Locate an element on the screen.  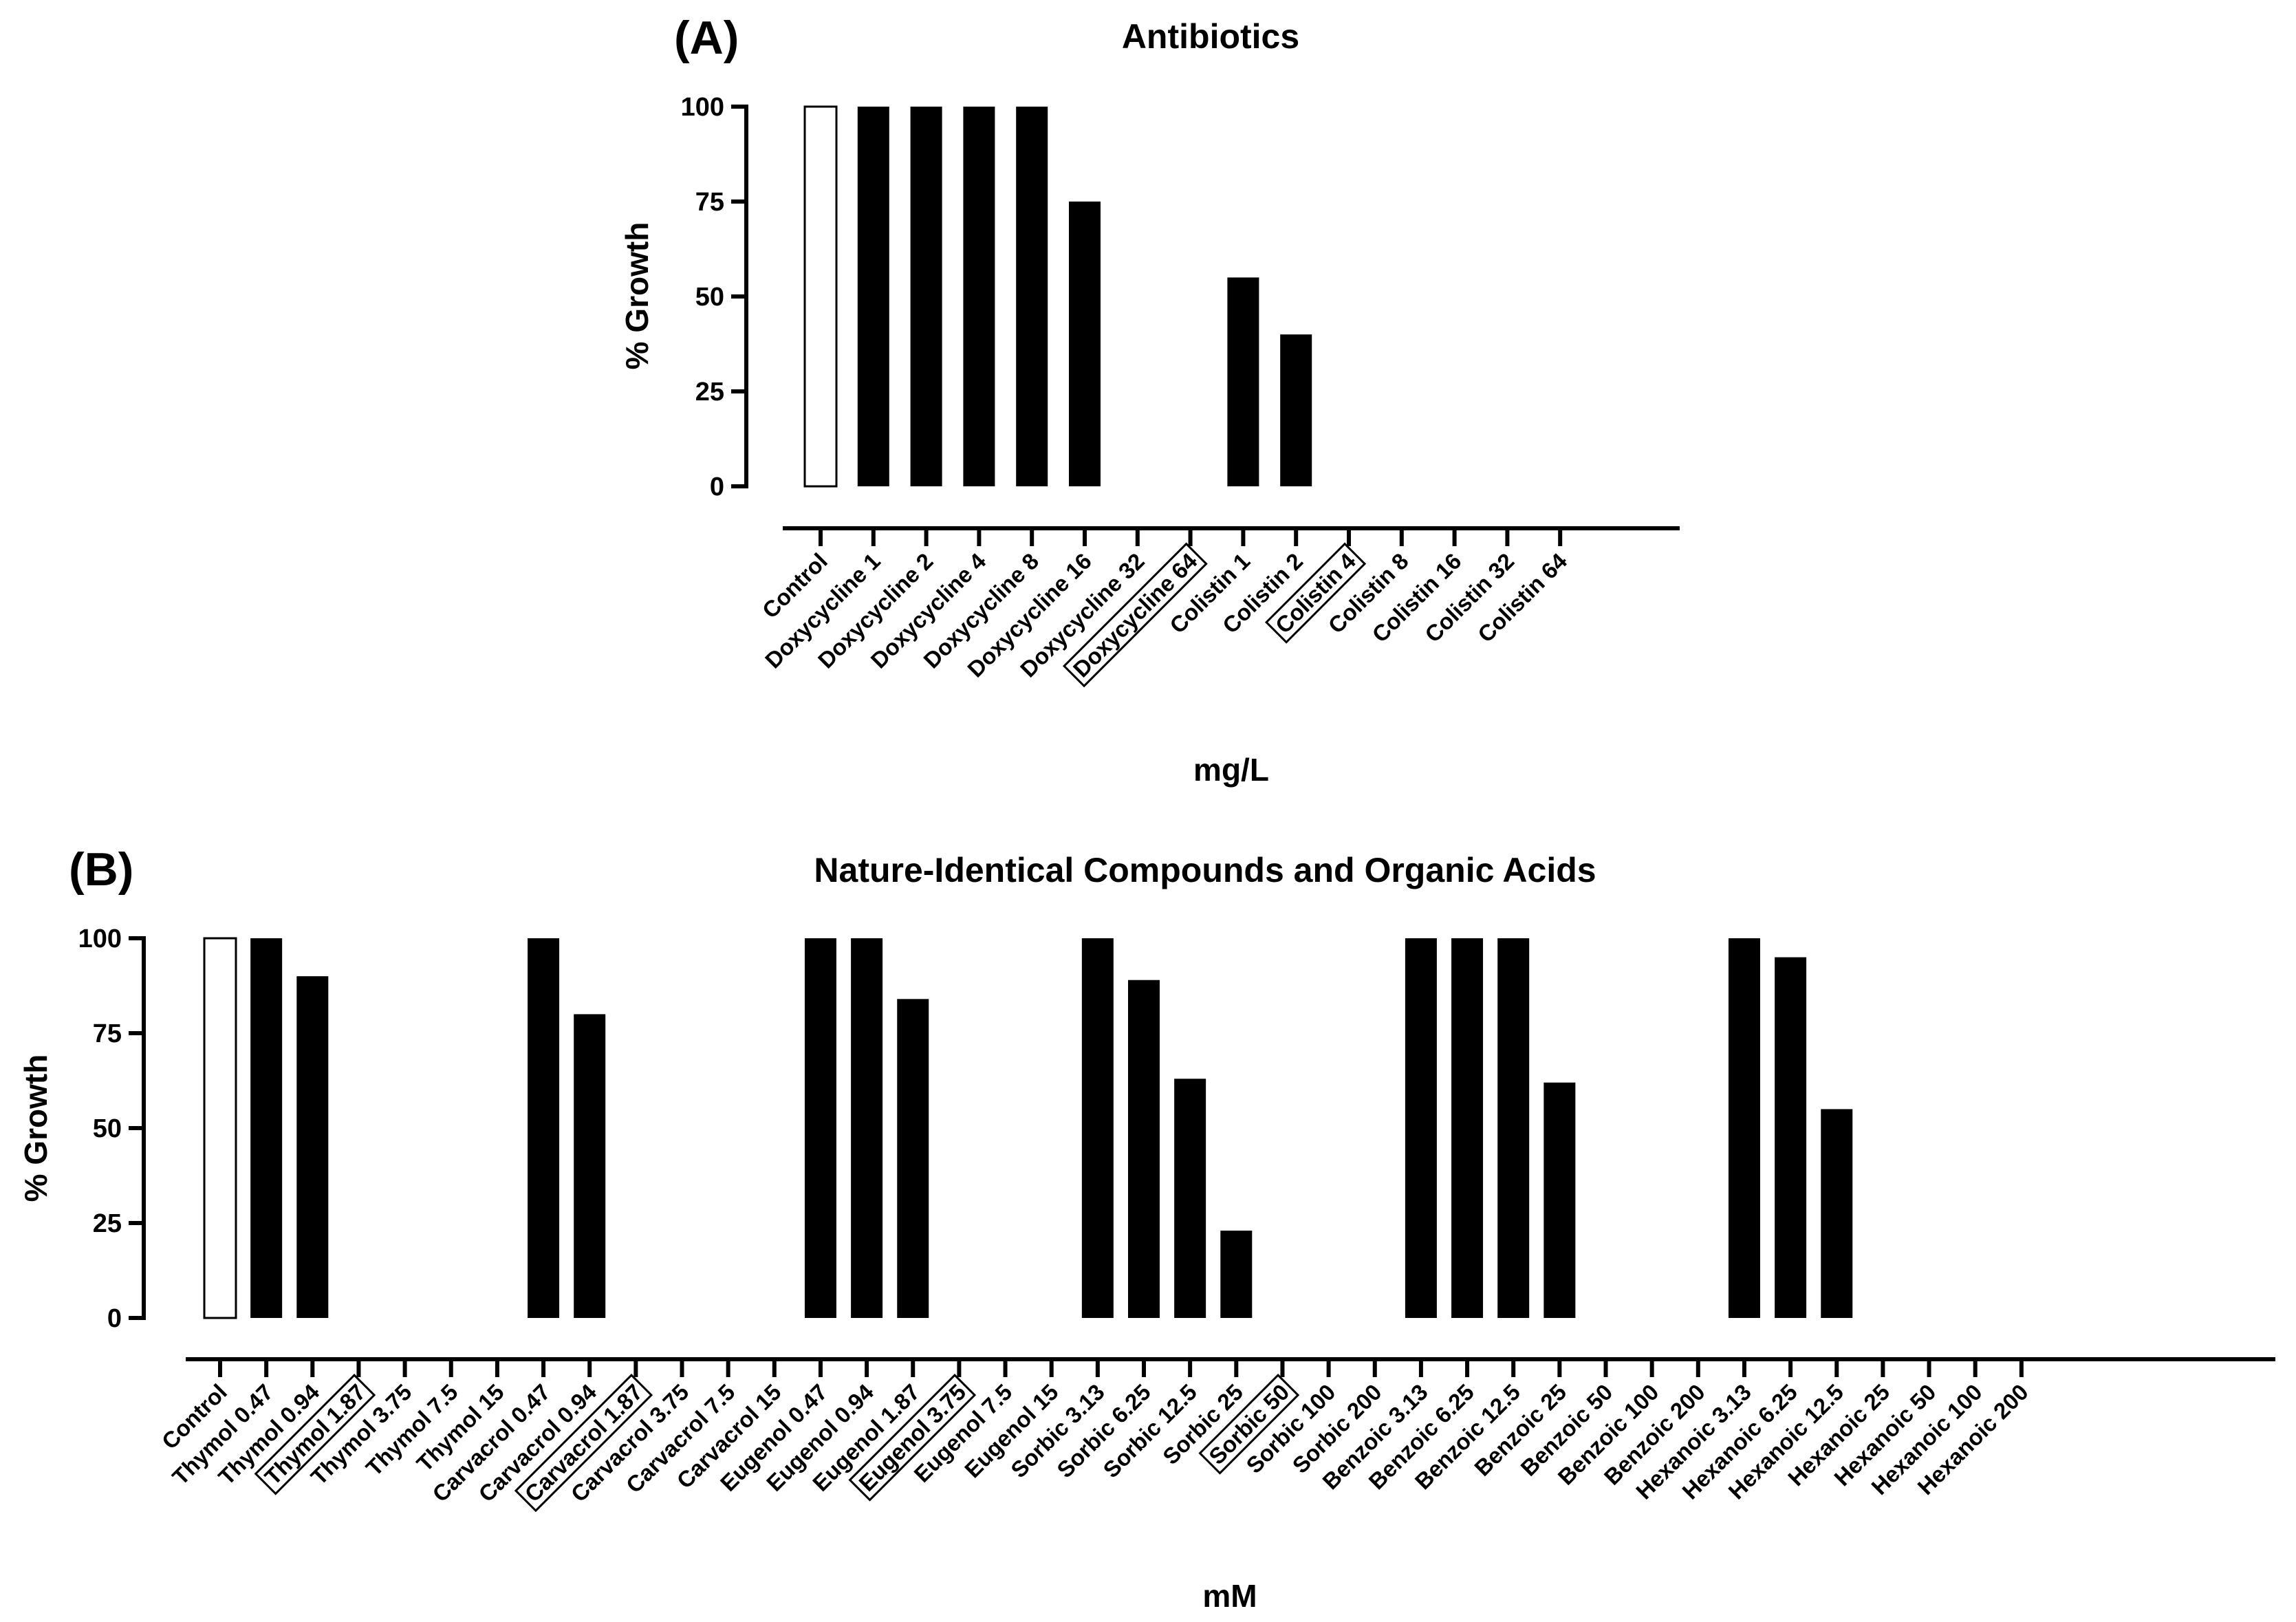
panel-a-y-axis-label: % Growth is located at coordinates (637, 296).